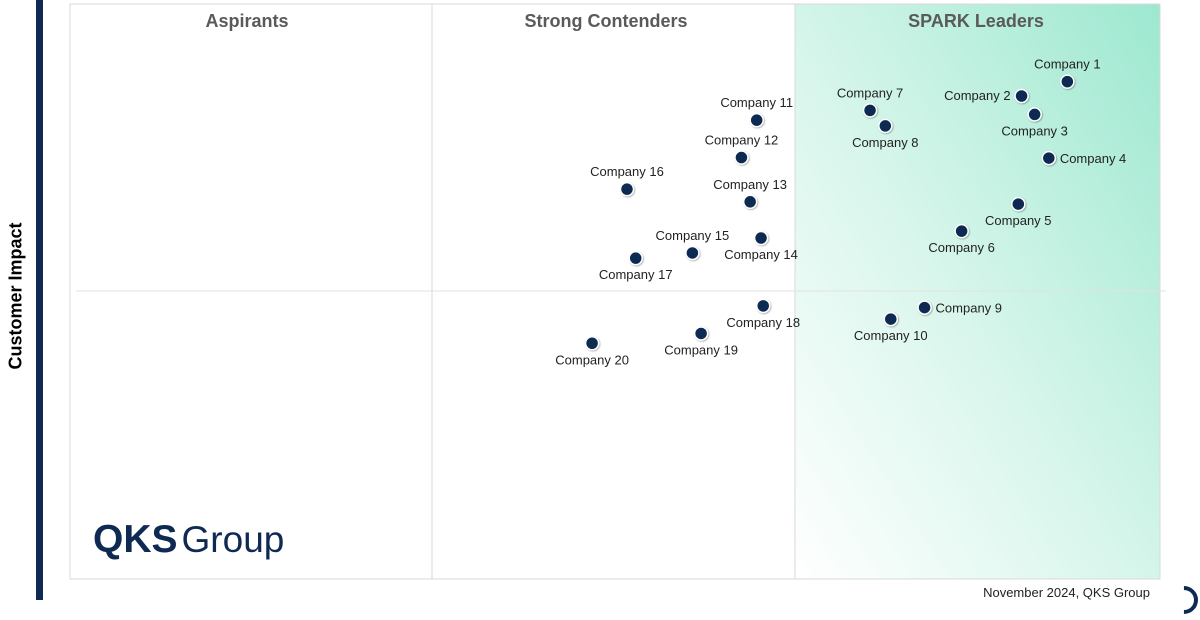  I want to click on quadrant-title-spark-leaders: SPARK Leaders, so click(976, 21).